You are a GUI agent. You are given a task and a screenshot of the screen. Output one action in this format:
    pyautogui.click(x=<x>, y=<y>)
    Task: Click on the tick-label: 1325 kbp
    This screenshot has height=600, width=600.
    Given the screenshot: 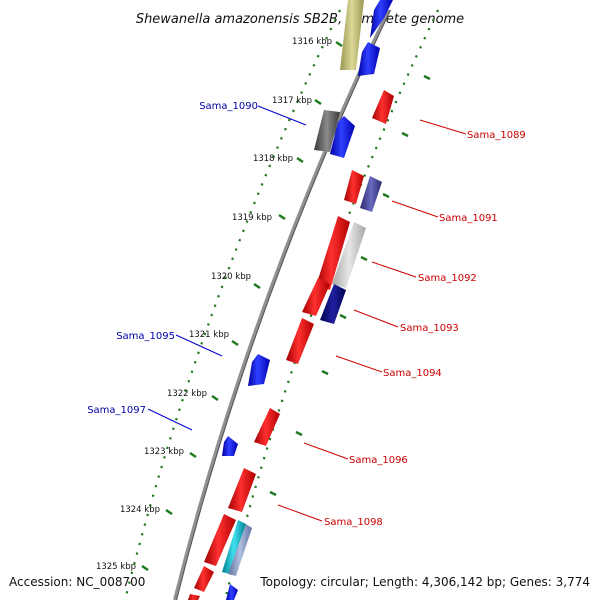 What is the action you would take?
    pyautogui.click(x=116, y=567)
    